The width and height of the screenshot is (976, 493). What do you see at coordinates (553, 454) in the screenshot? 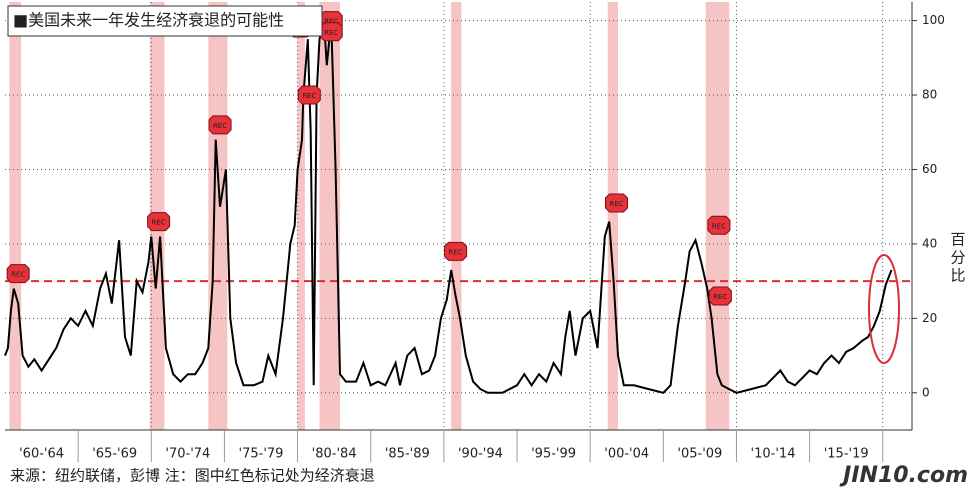
I see `x-period-label: '95-'99` at bounding box center [553, 454].